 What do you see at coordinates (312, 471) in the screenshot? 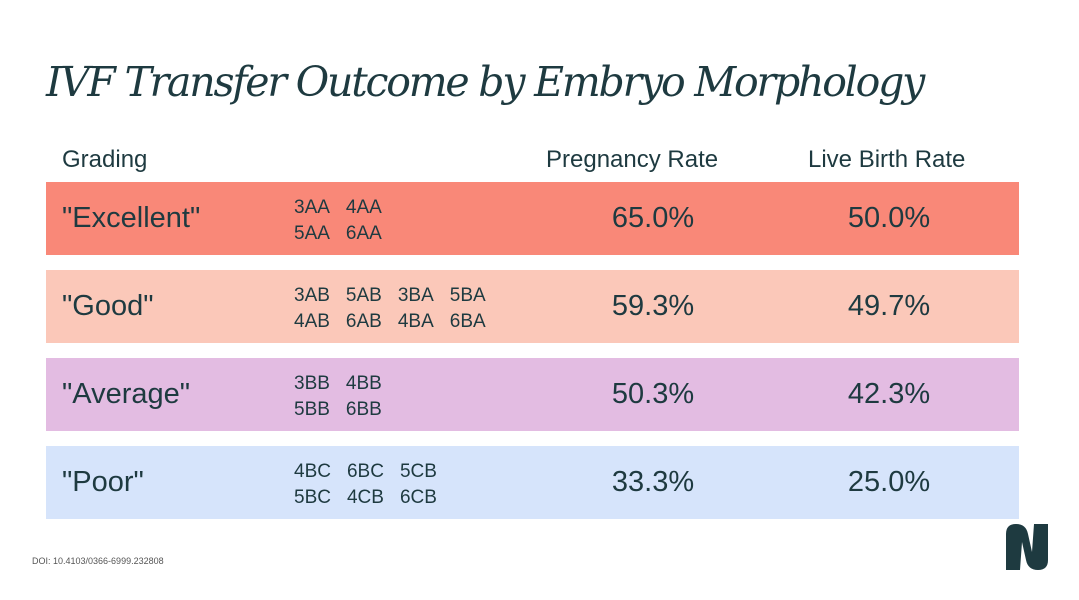
I see `embryo-code: 4BC` at bounding box center [312, 471].